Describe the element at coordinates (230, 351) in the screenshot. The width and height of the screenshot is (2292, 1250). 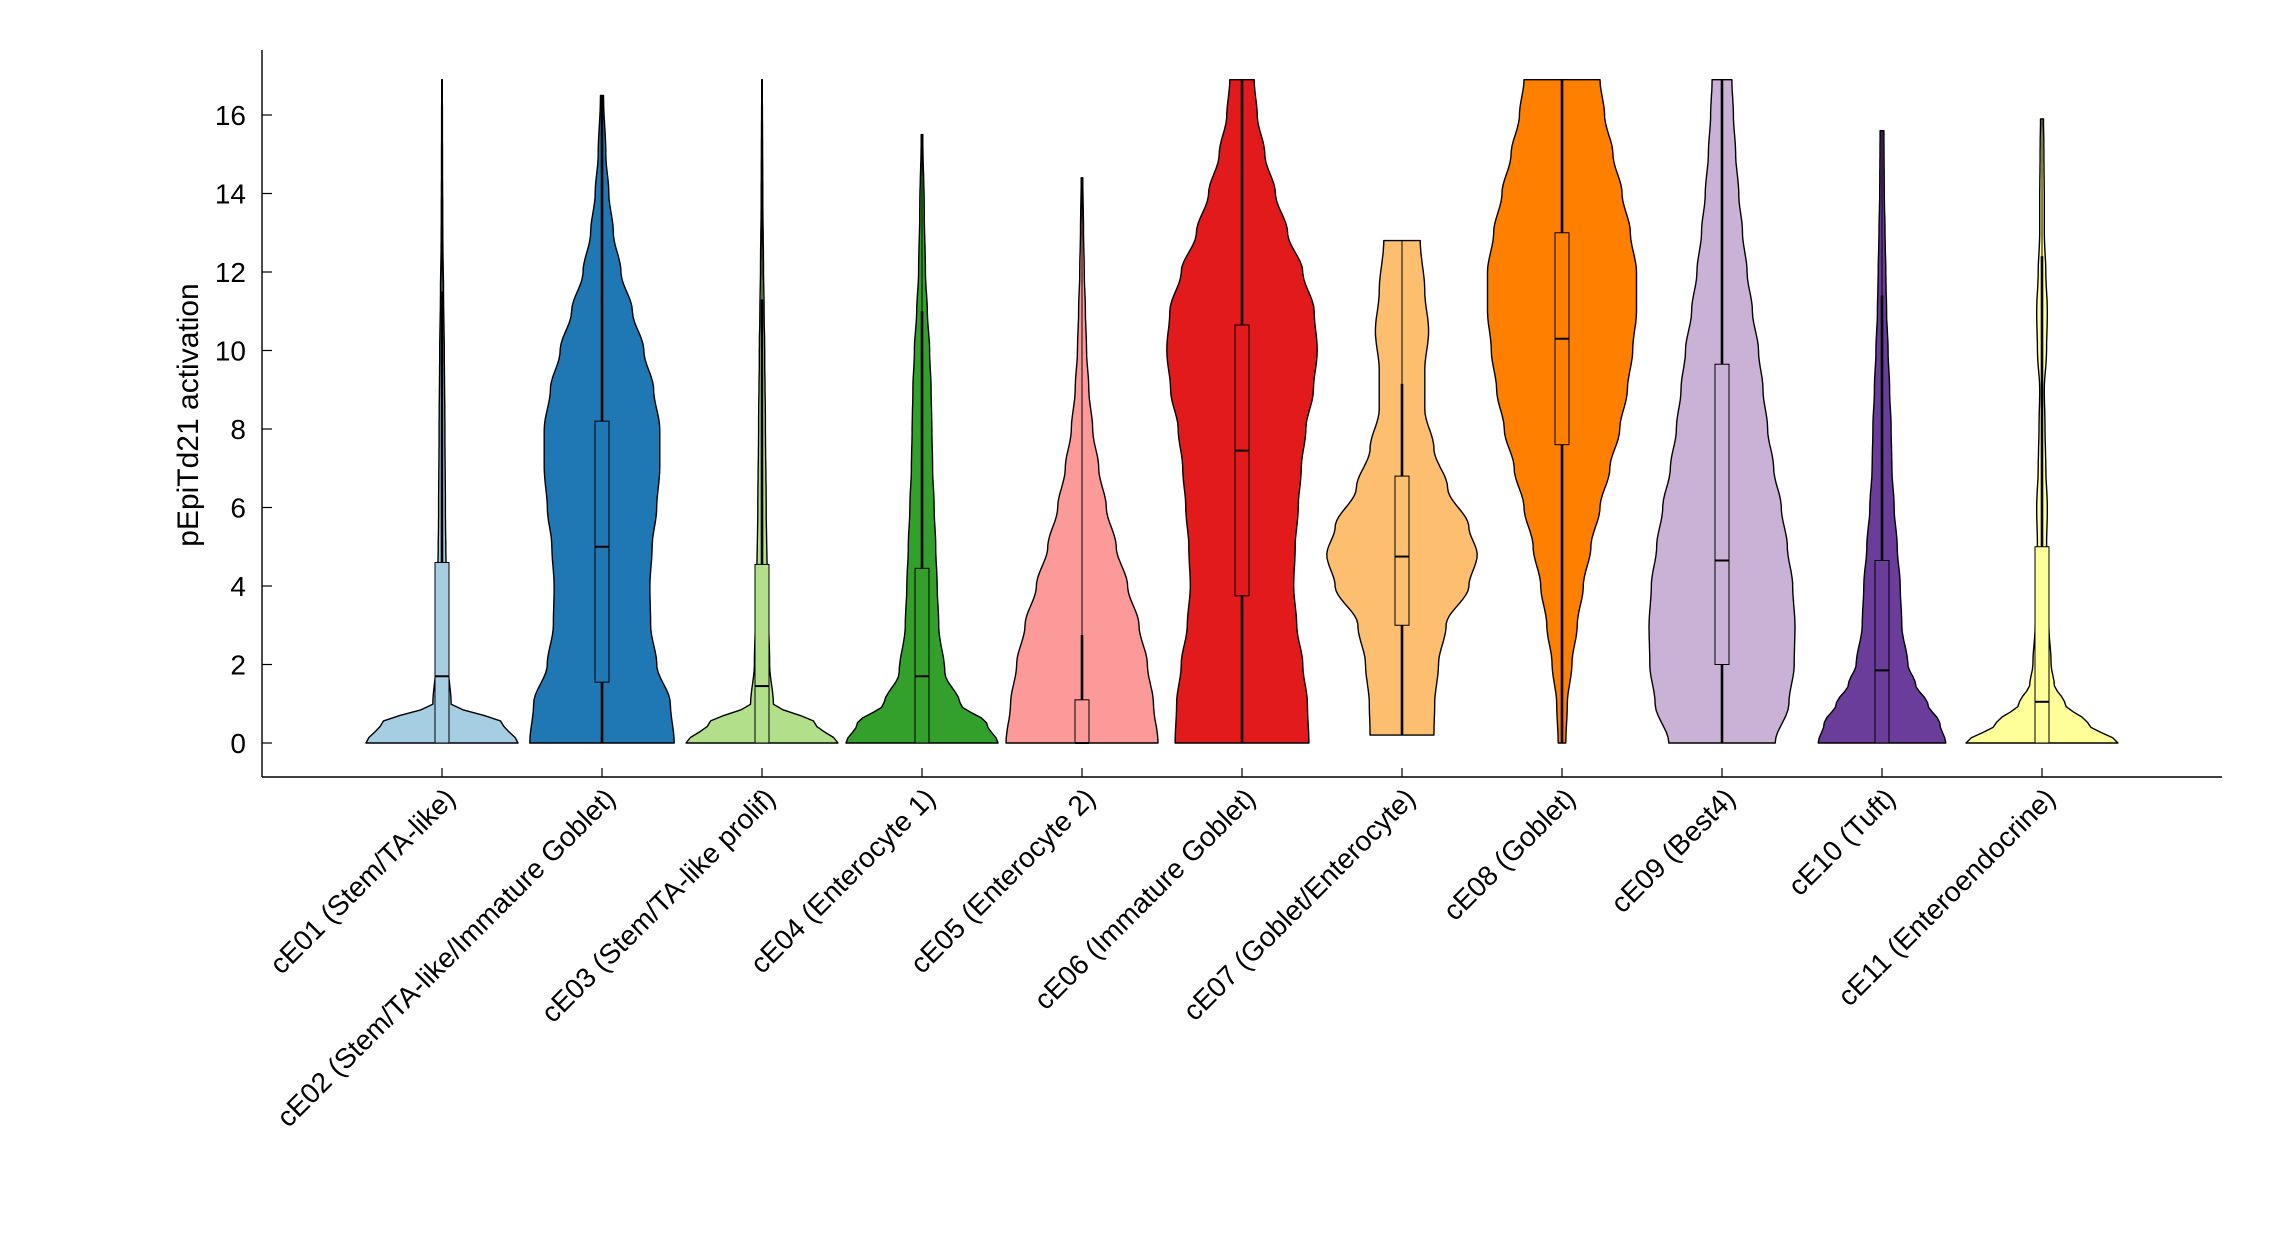
I see `y-tick-label: 10` at that location.